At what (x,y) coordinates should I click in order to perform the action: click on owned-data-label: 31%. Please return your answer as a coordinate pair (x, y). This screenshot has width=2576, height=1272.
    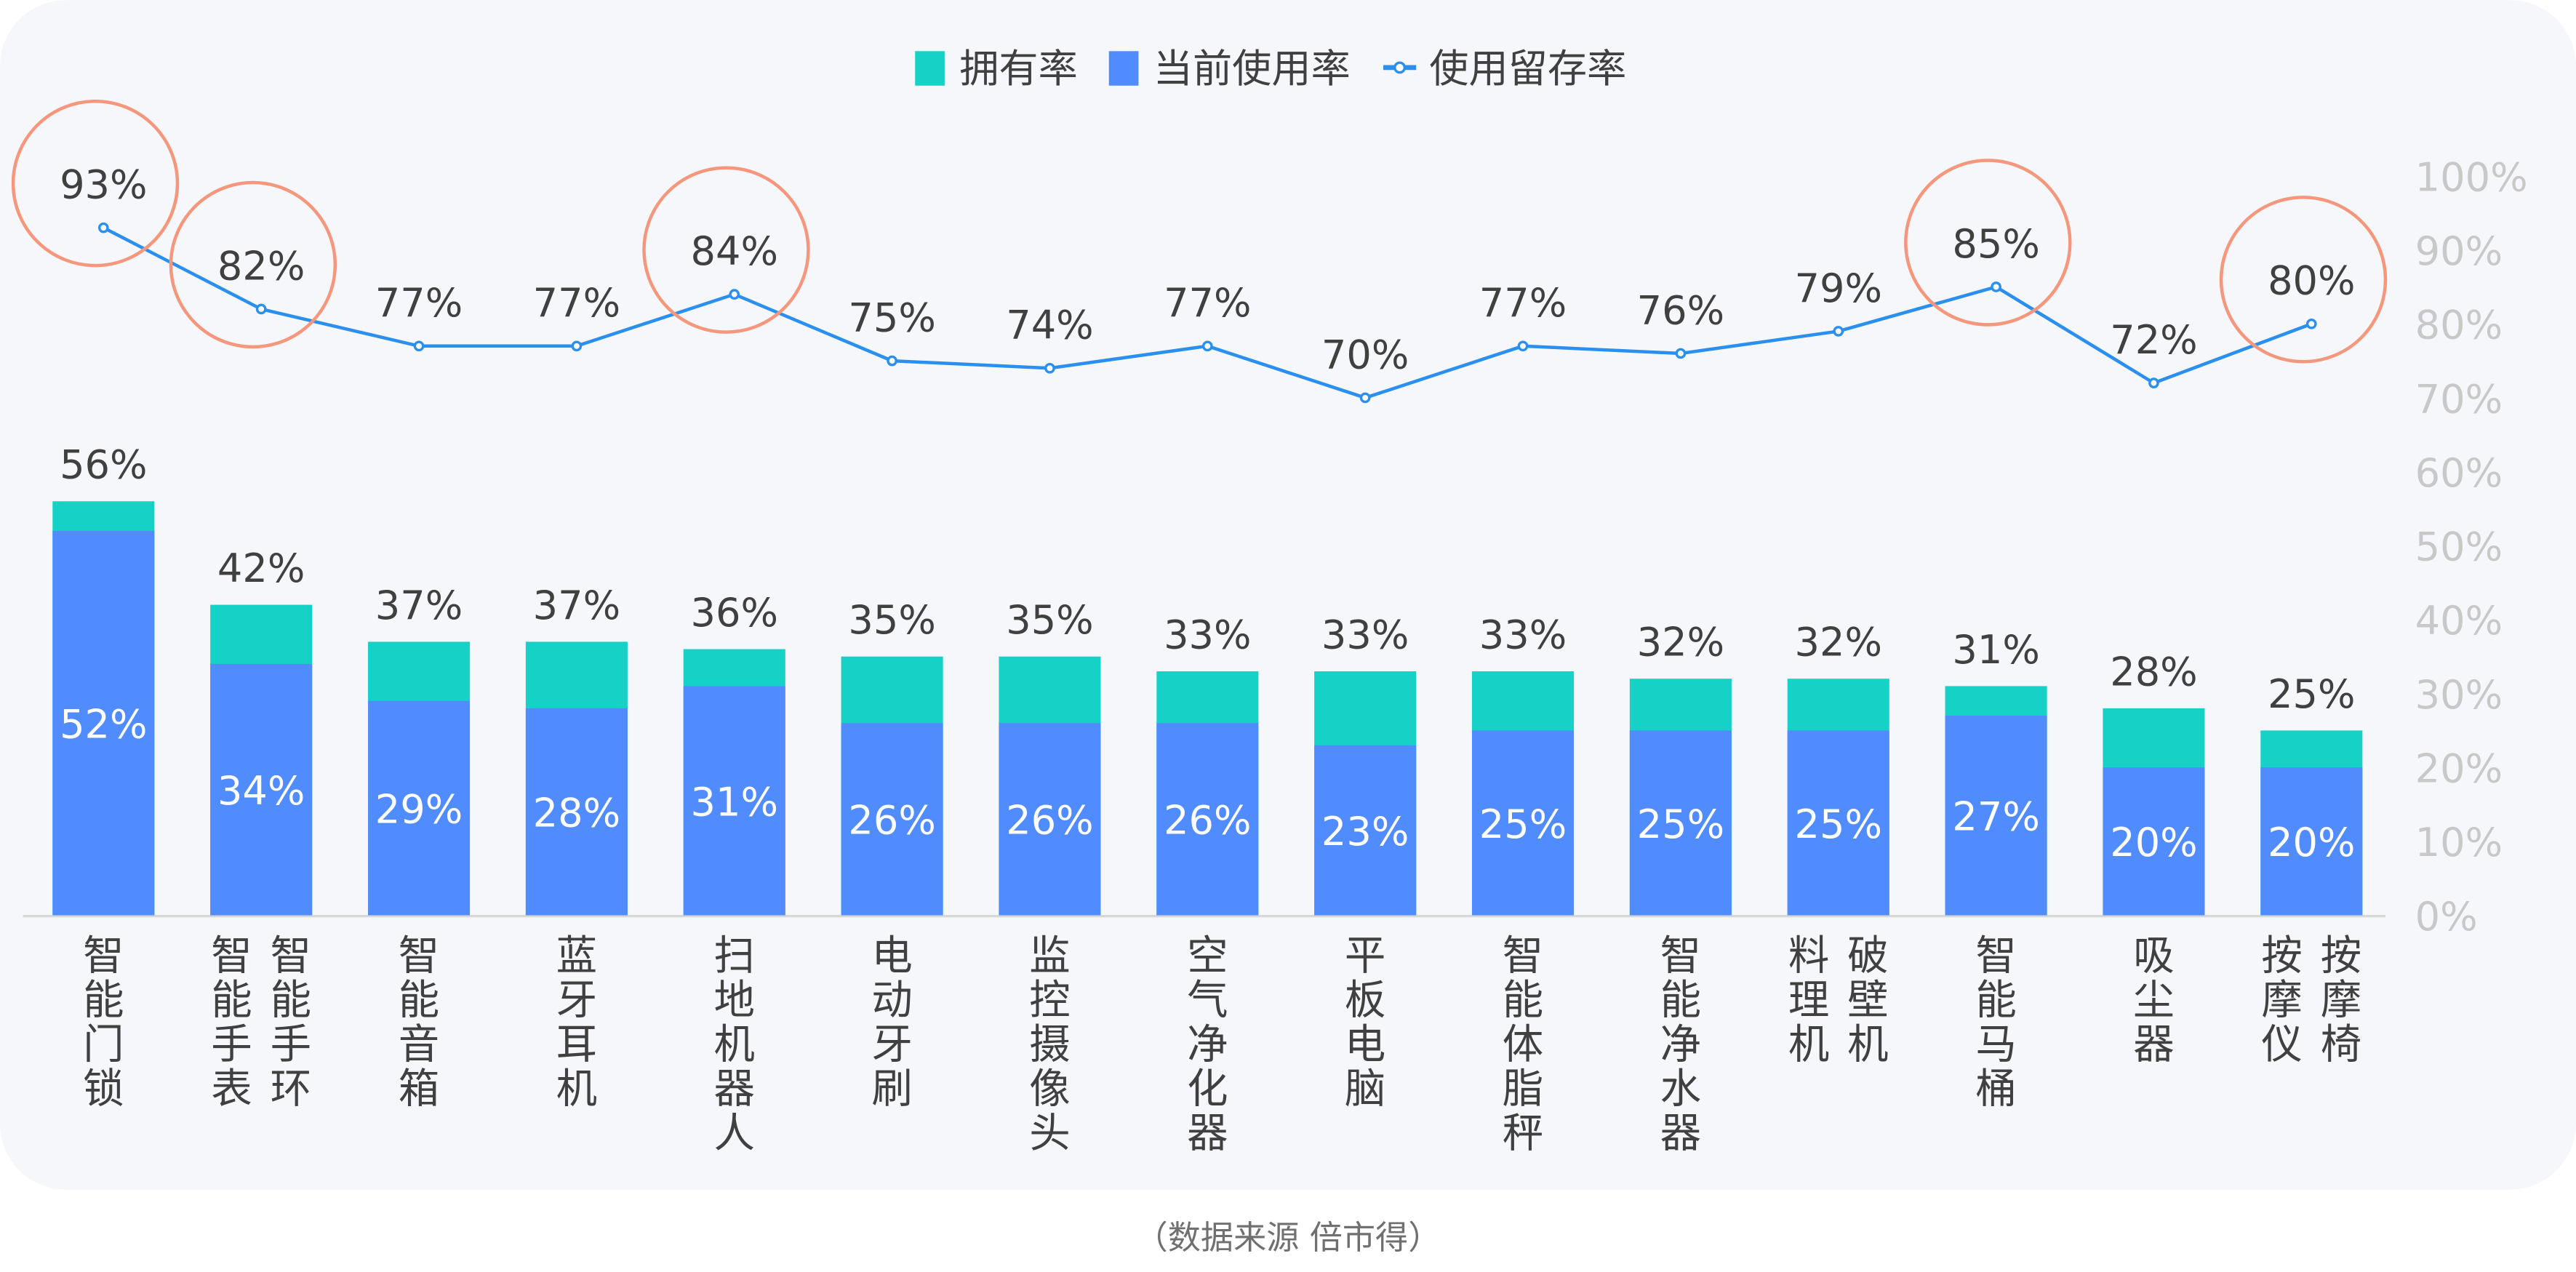
    Looking at the image, I should click on (1995, 650).